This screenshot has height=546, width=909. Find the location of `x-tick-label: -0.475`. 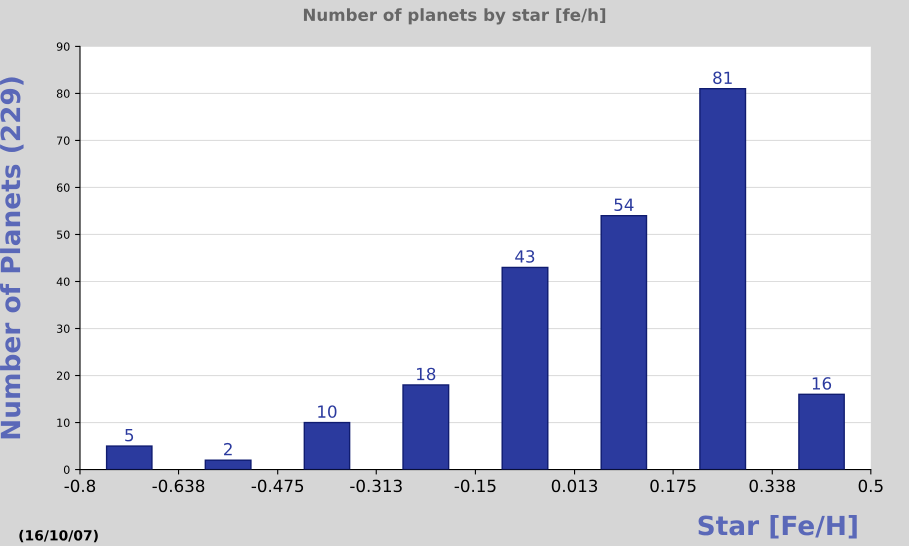

x-tick-label: -0.475 is located at coordinates (278, 486).